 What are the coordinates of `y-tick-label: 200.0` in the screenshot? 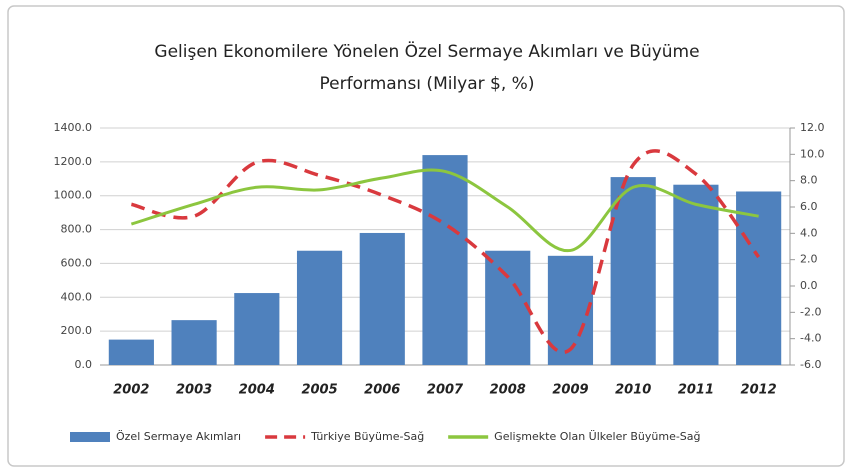 It's located at (77, 330).